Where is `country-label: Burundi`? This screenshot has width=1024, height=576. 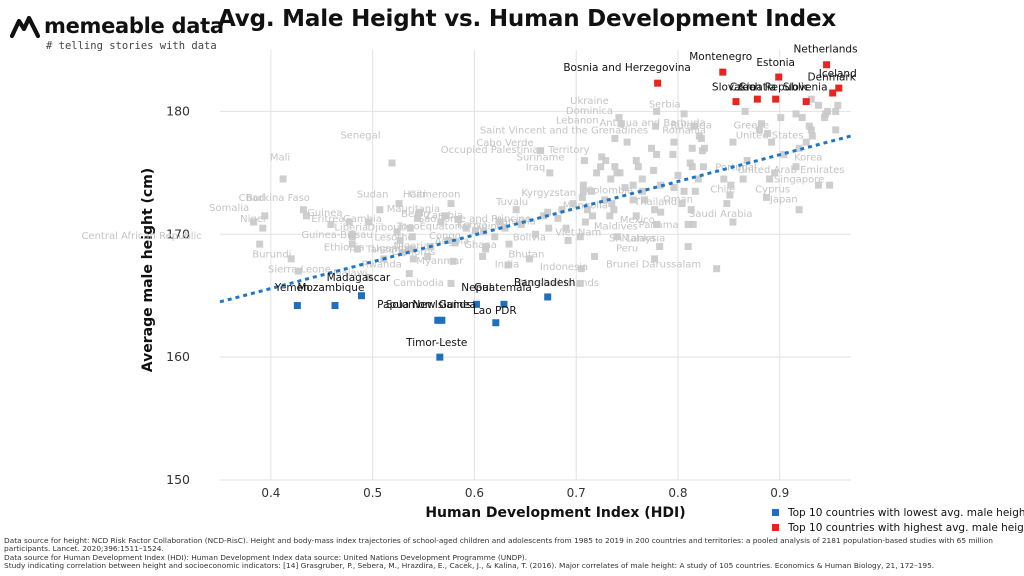
country-label: Burundi is located at coordinates (271, 255).